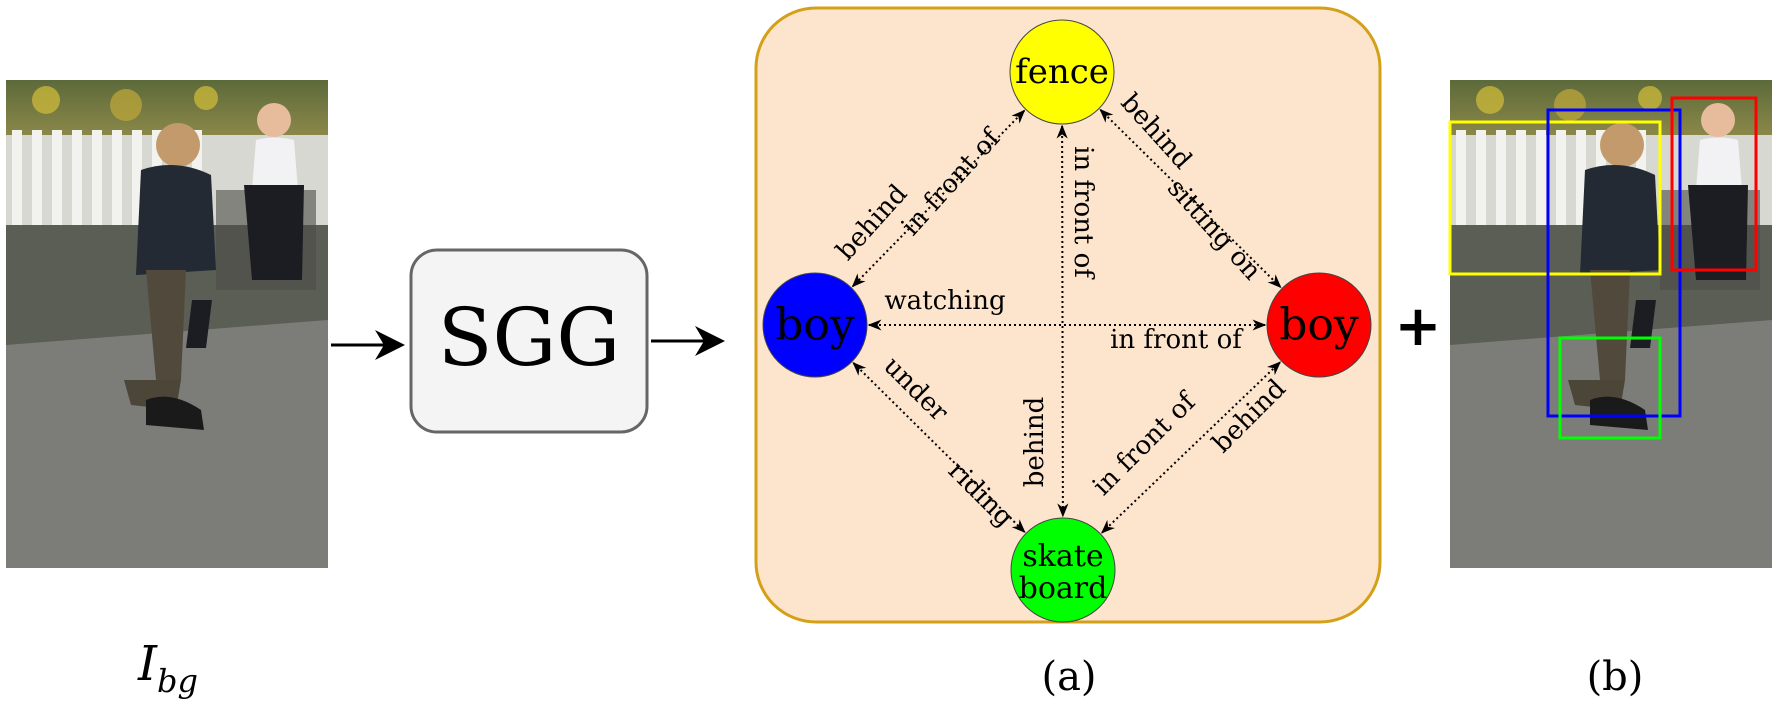  I want to click on sgg-block: SGG, so click(529, 341).